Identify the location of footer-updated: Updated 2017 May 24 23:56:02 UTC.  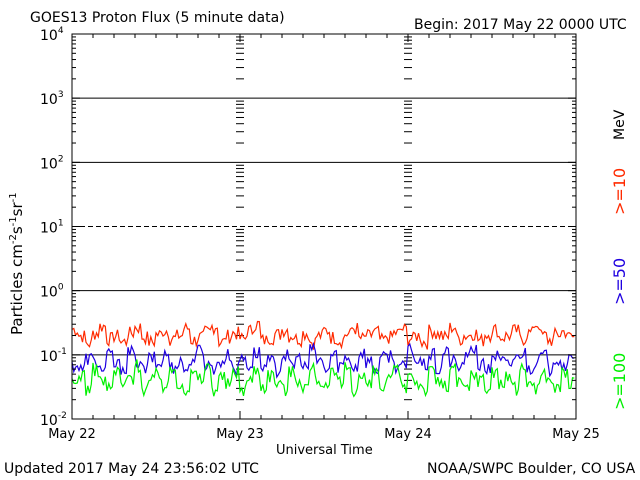
(131, 469).